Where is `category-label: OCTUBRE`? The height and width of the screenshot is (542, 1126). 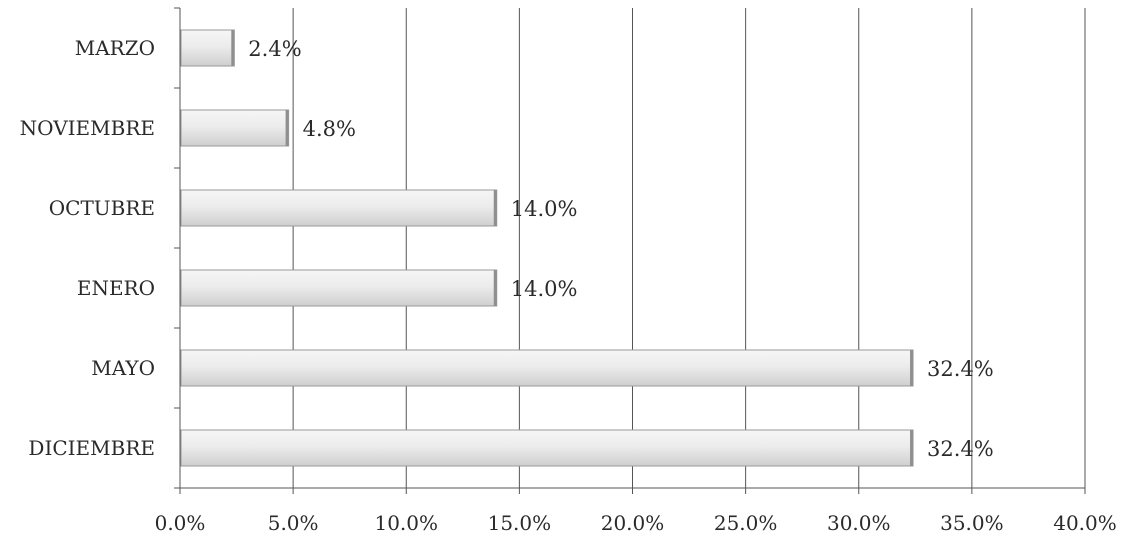 category-label: OCTUBRE is located at coordinates (102, 208).